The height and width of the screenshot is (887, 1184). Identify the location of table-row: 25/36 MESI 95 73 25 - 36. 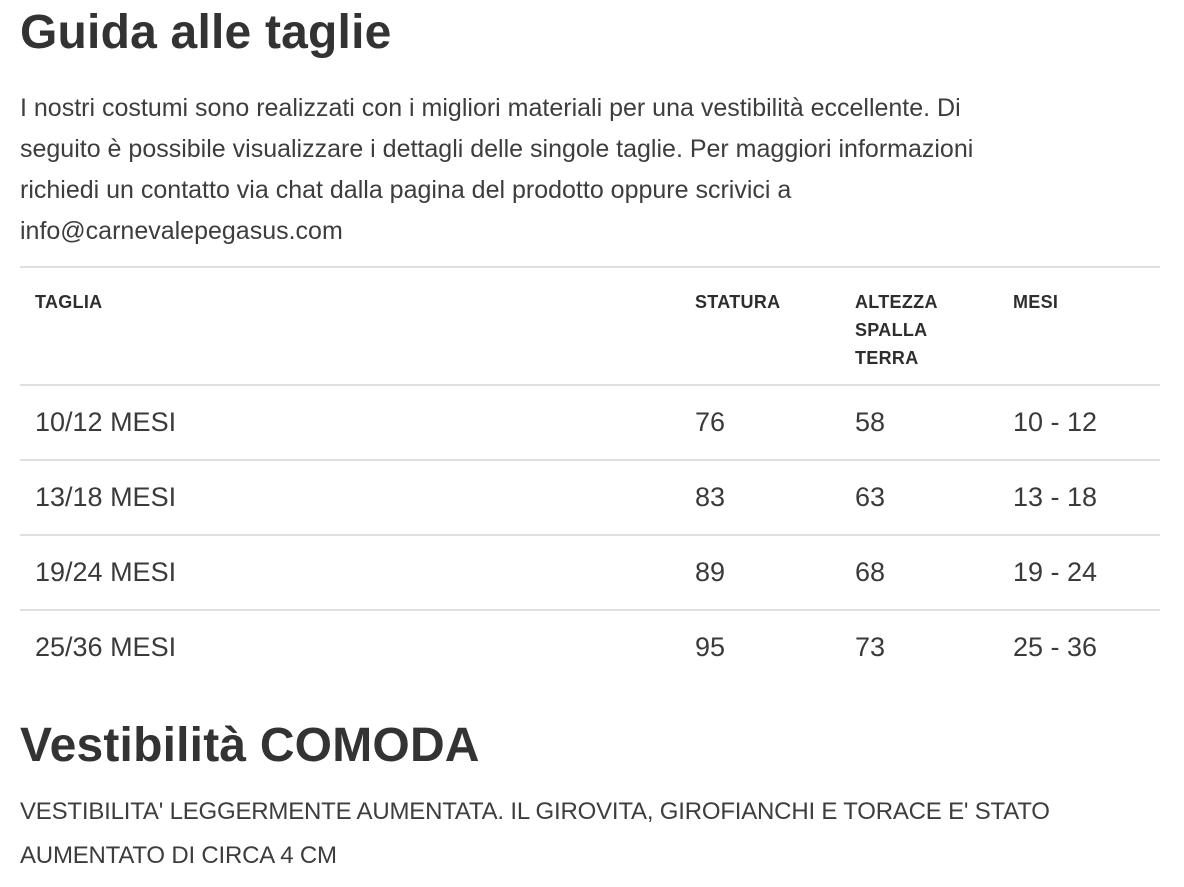
(590, 647).